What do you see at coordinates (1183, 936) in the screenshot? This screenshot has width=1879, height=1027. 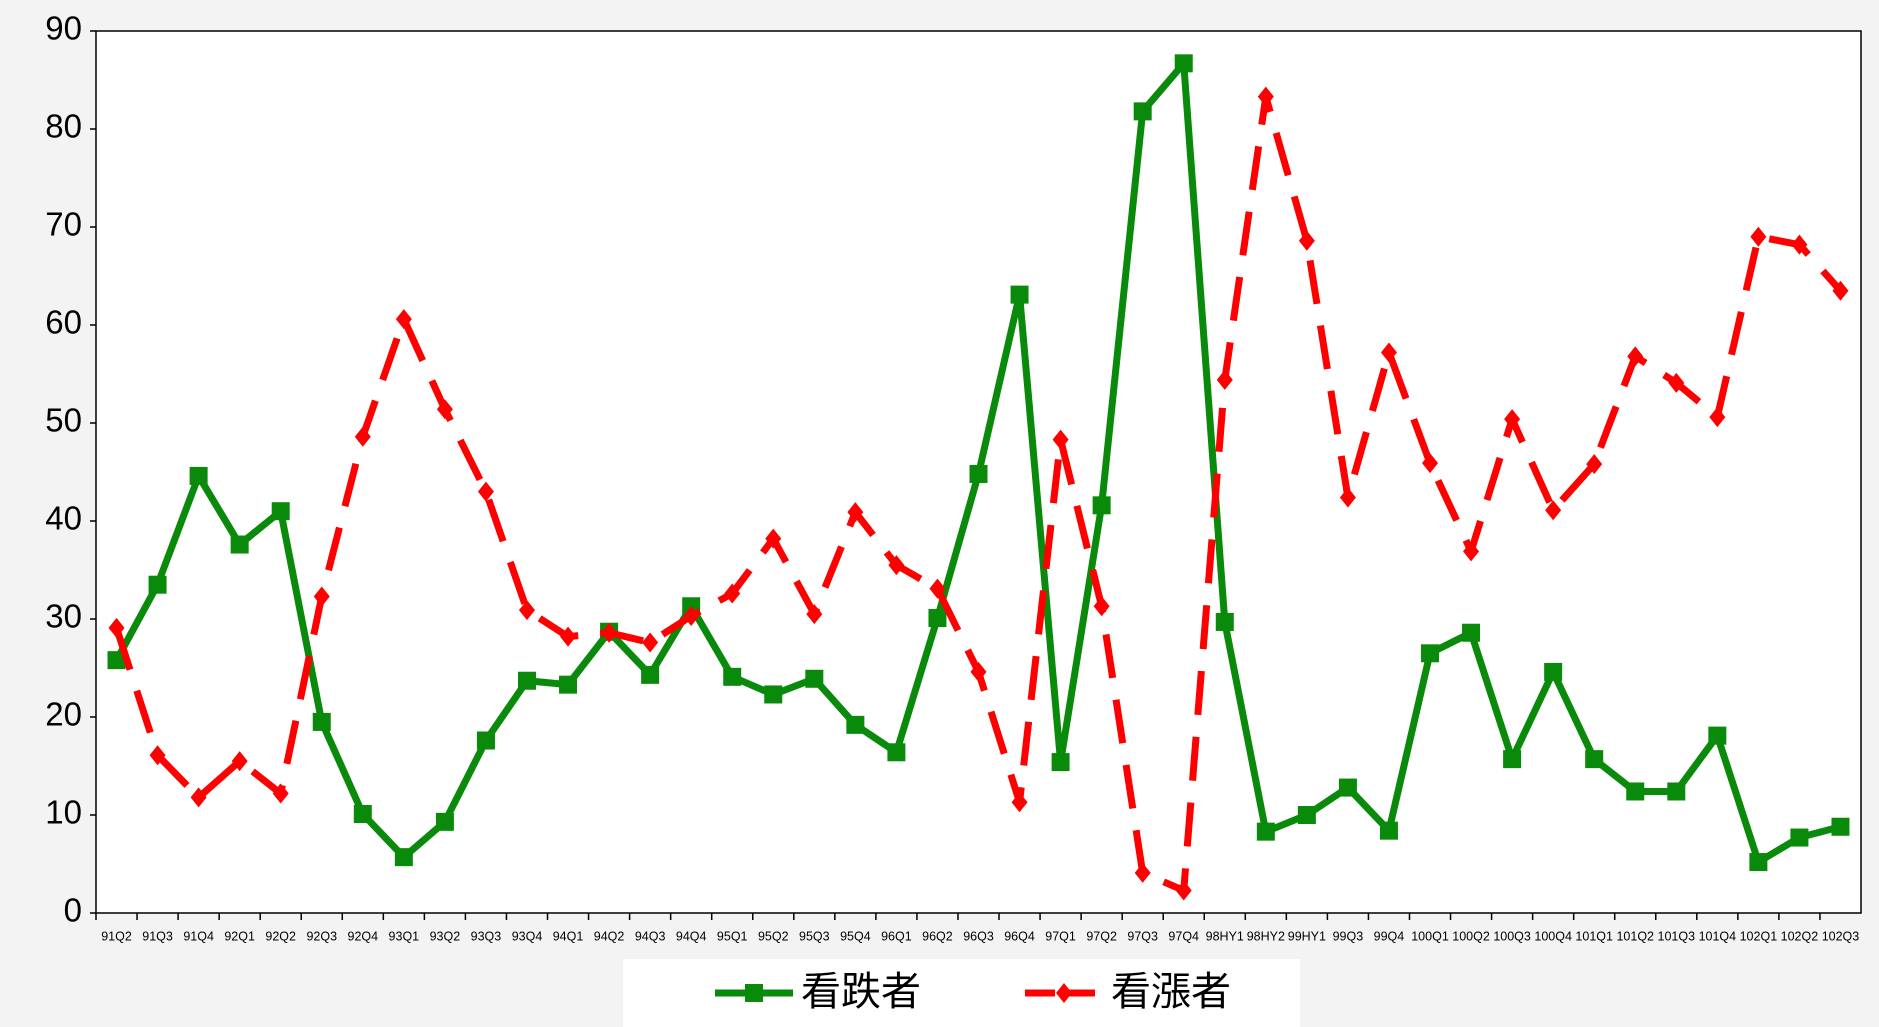 I see `x-tick-label: 97Q4` at bounding box center [1183, 936].